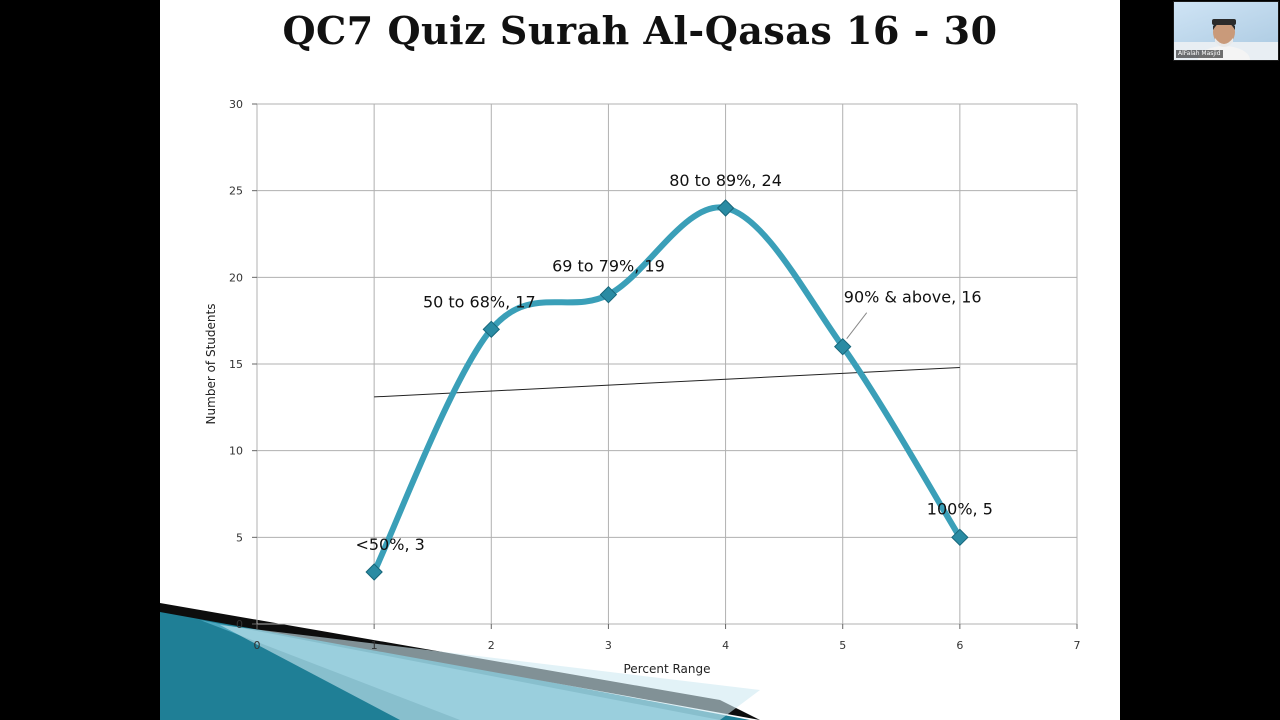 This screenshot has height=720, width=1280. What do you see at coordinates (959, 645) in the screenshot?
I see `x-tick-label: 6` at bounding box center [959, 645].